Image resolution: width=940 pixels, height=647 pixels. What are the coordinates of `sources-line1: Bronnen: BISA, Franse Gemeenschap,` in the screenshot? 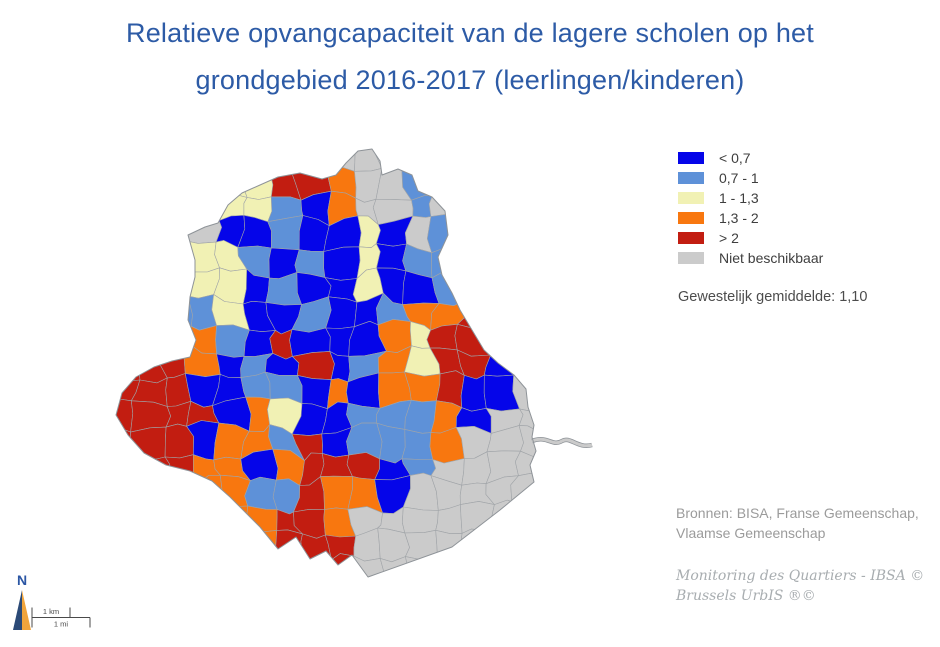 It's located at (797, 513).